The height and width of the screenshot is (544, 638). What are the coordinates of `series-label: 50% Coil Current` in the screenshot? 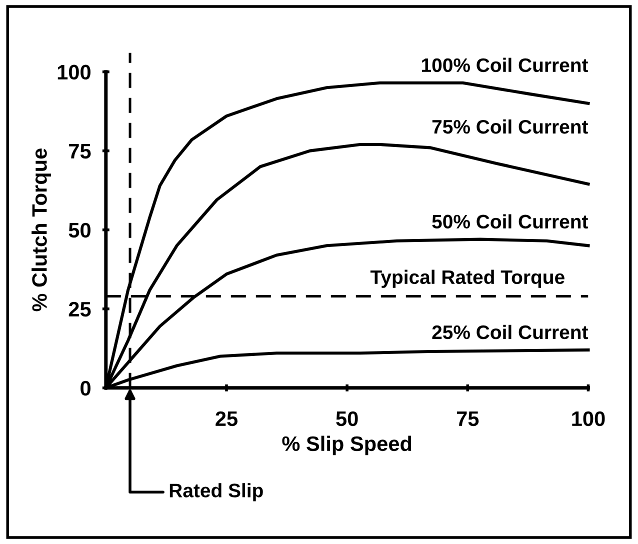 It's located at (510, 221).